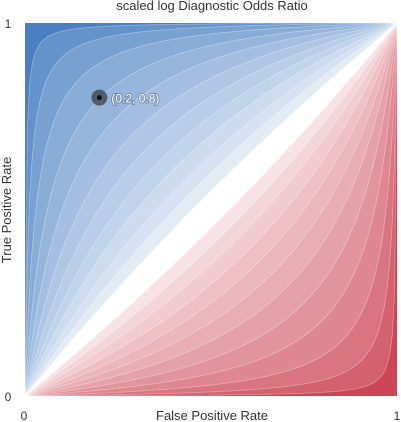 The height and width of the screenshot is (422, 401). I want to click on marked-point, so click(99, 98).